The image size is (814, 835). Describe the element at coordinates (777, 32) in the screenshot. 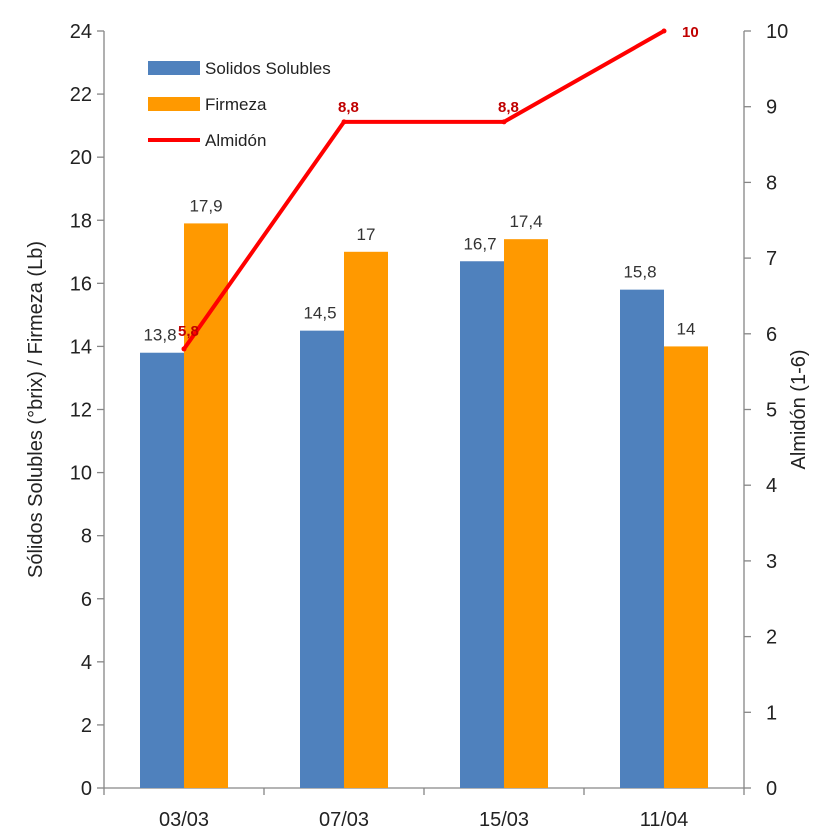

I see `right-tick-label: 10` at that location.